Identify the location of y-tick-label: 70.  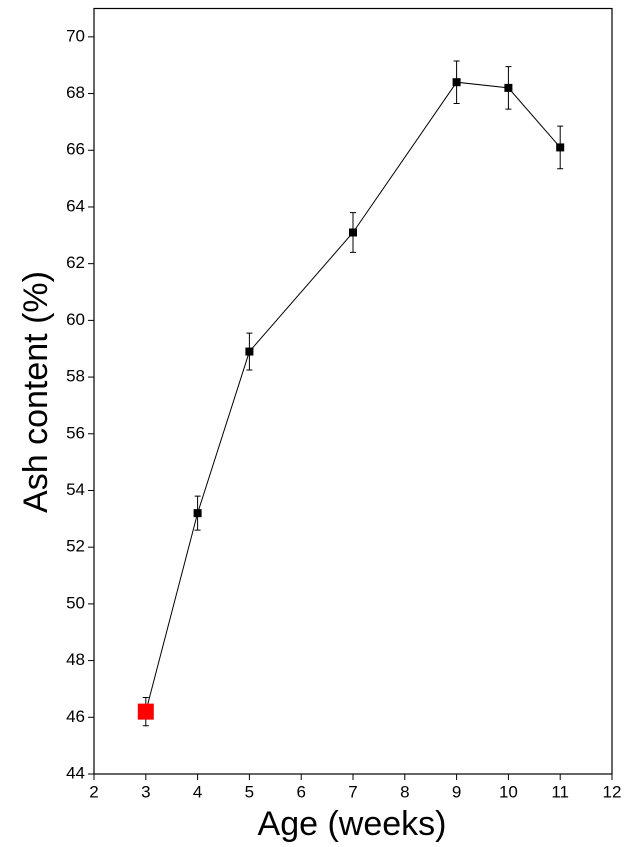
(75, 35).